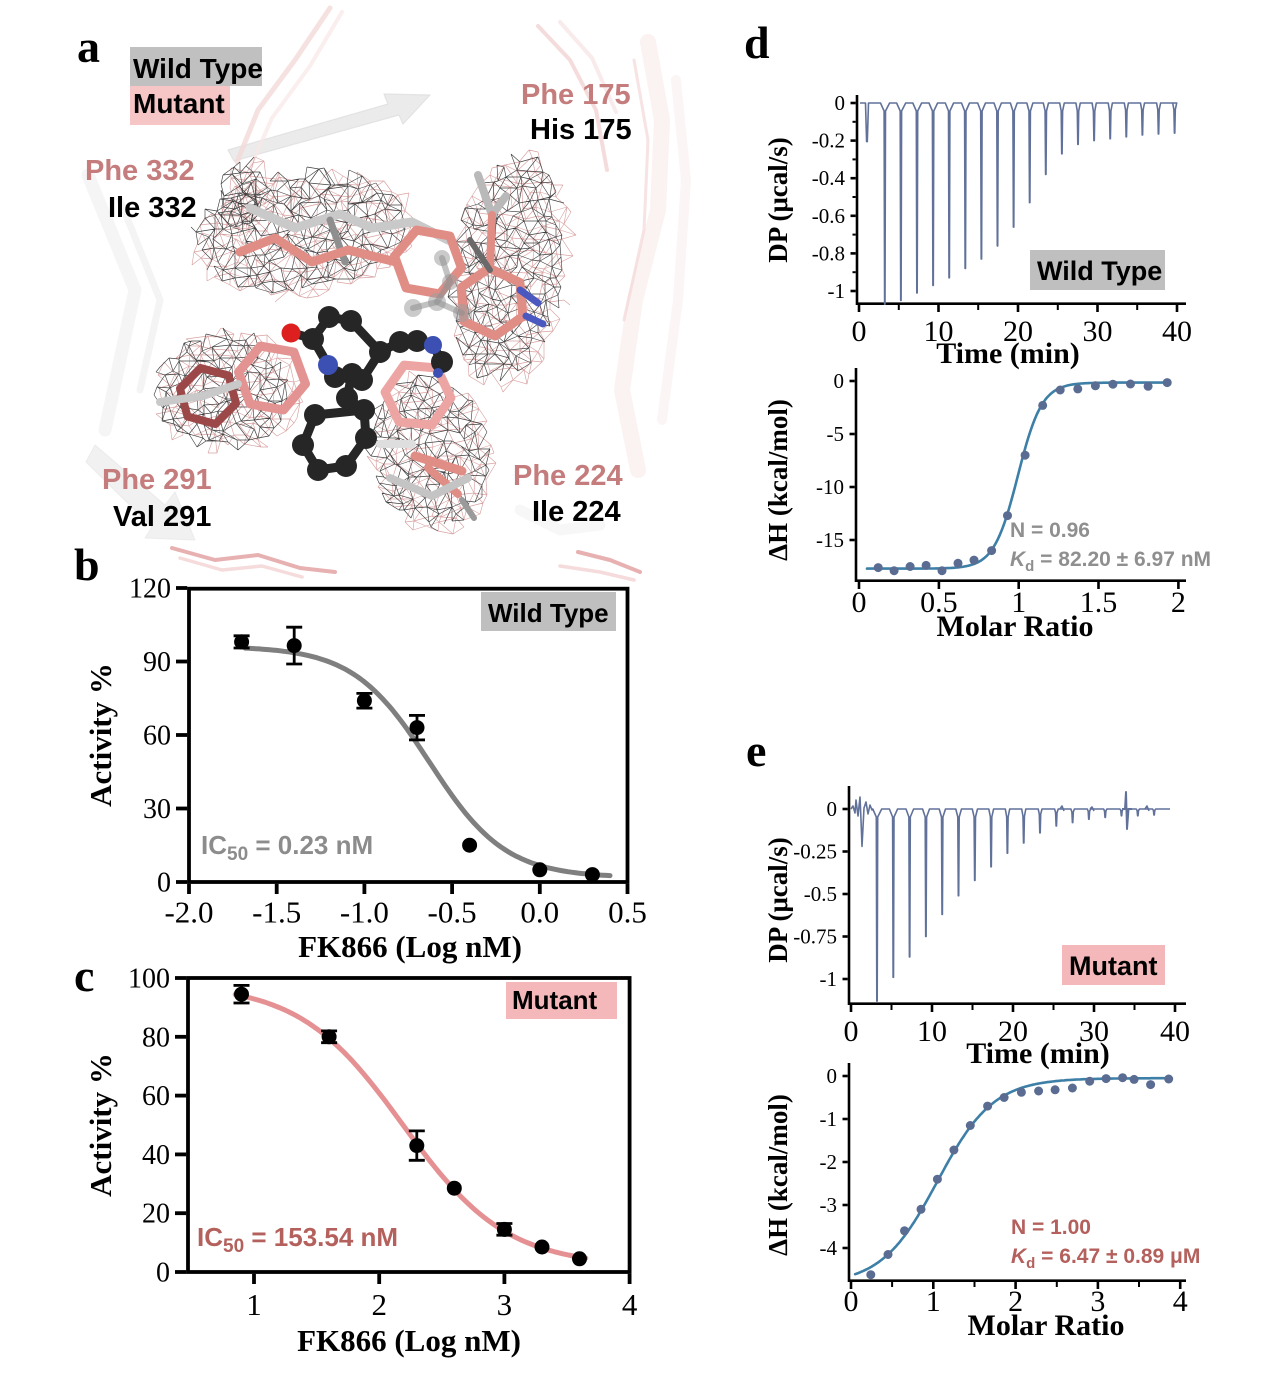 Image resolution: width=1269 pixels, height=1399 pixels. What do you see at coordinates (276, 912) in the screenshot?
I see `svg-text: -1.5` at bounding box center [276, 912].